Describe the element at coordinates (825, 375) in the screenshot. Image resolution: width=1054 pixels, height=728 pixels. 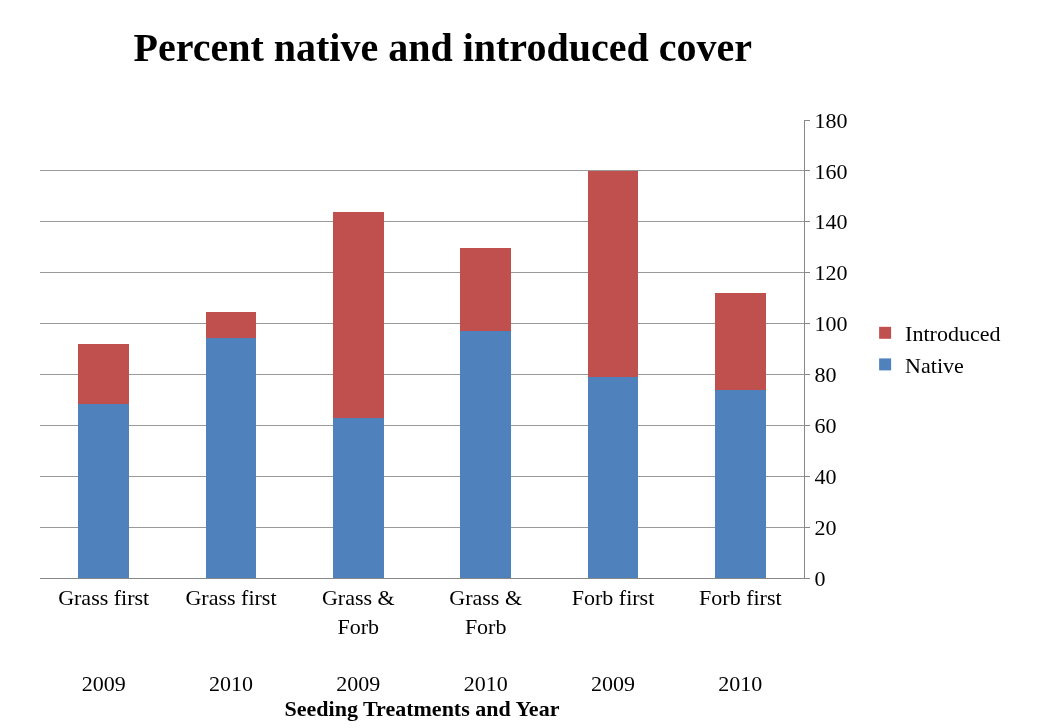
I see `y-tick-label: 80` at that location.